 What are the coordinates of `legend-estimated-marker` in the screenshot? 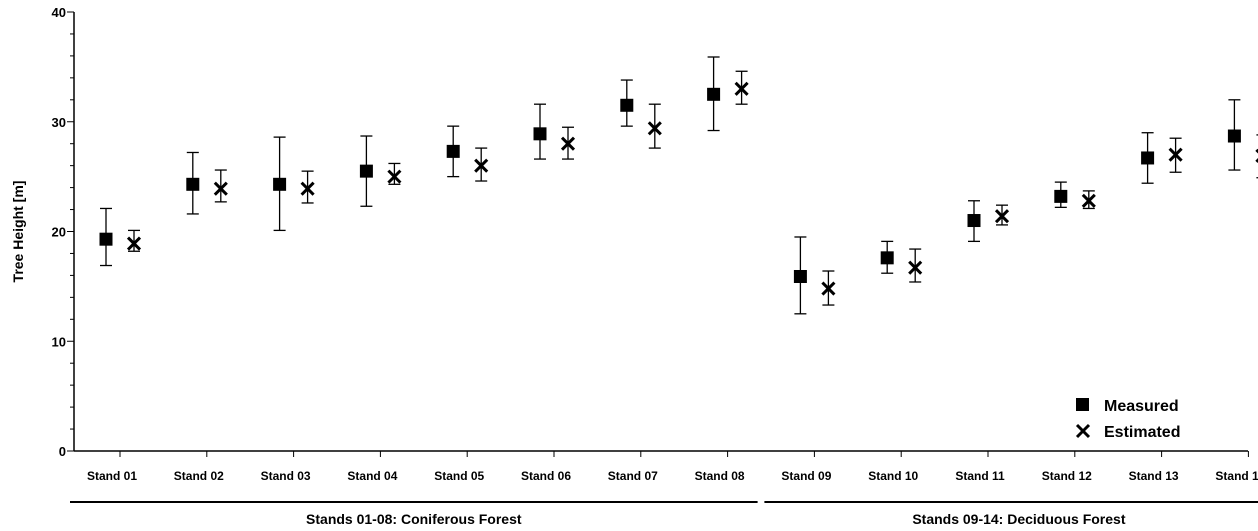 It's located at (1083, 431).